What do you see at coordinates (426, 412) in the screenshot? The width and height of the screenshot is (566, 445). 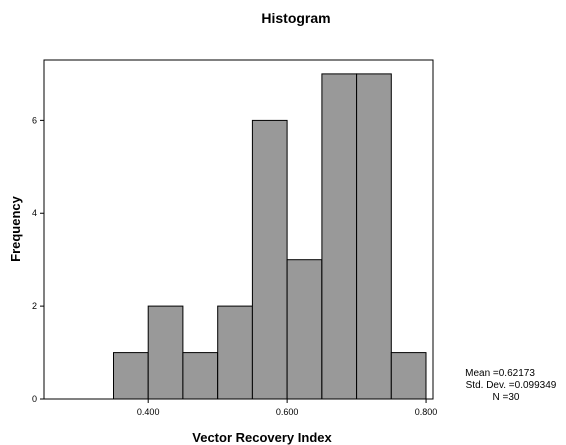 I see `x-tick-label: 0.800` at bounding box center [426, 412].